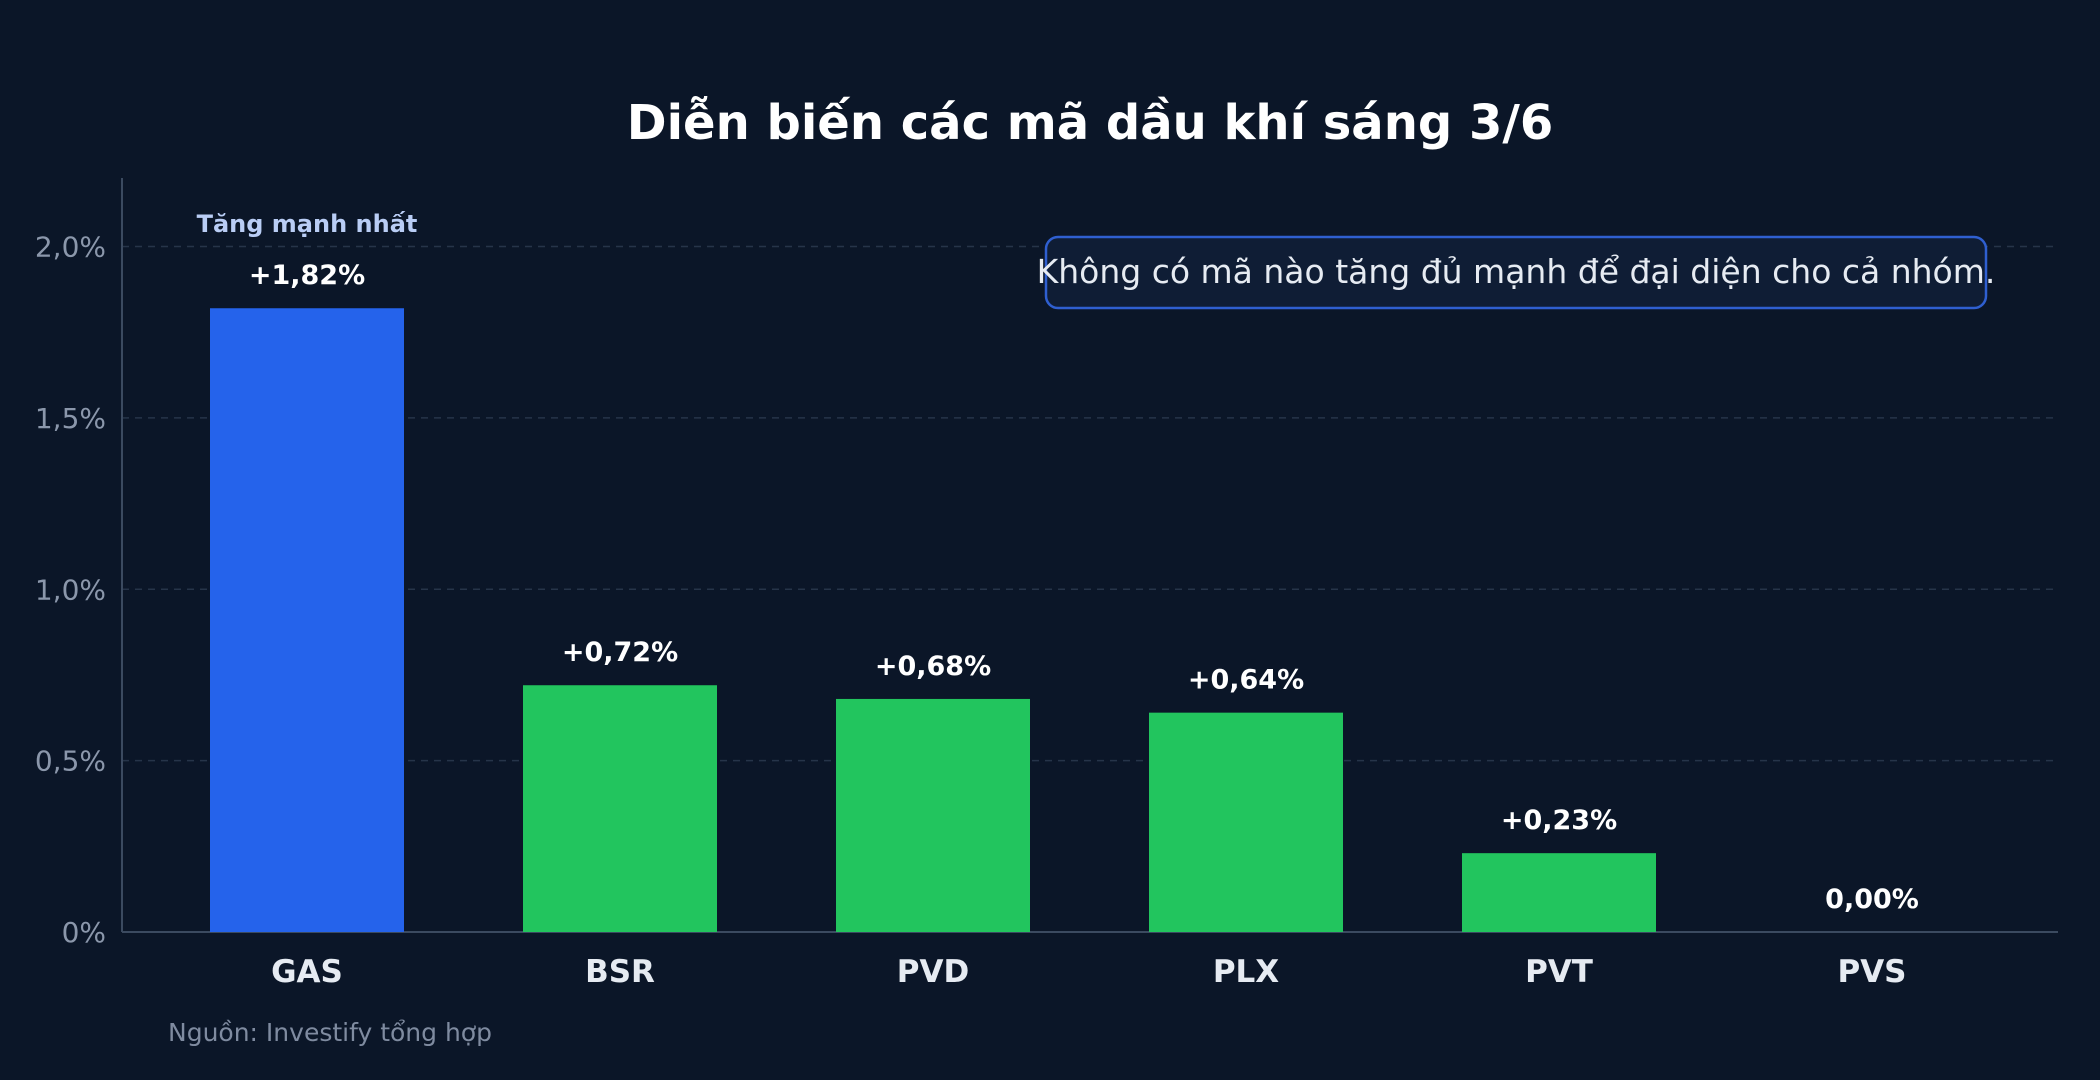  I want to click on y-tick-label: 1,5%, so click(70, 418).